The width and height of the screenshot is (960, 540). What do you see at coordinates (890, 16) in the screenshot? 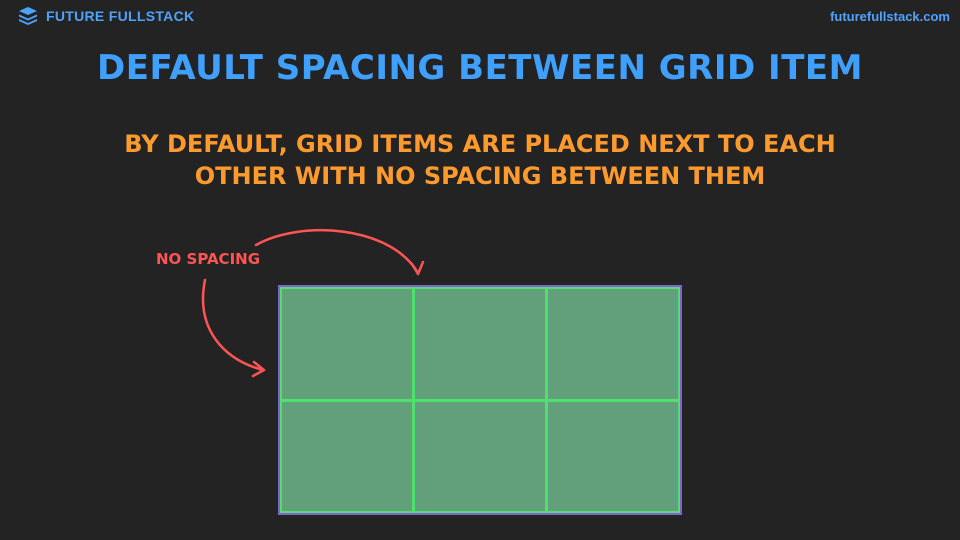
I see `site-url: futurefullstack.com` at bounding box center [890, 16].